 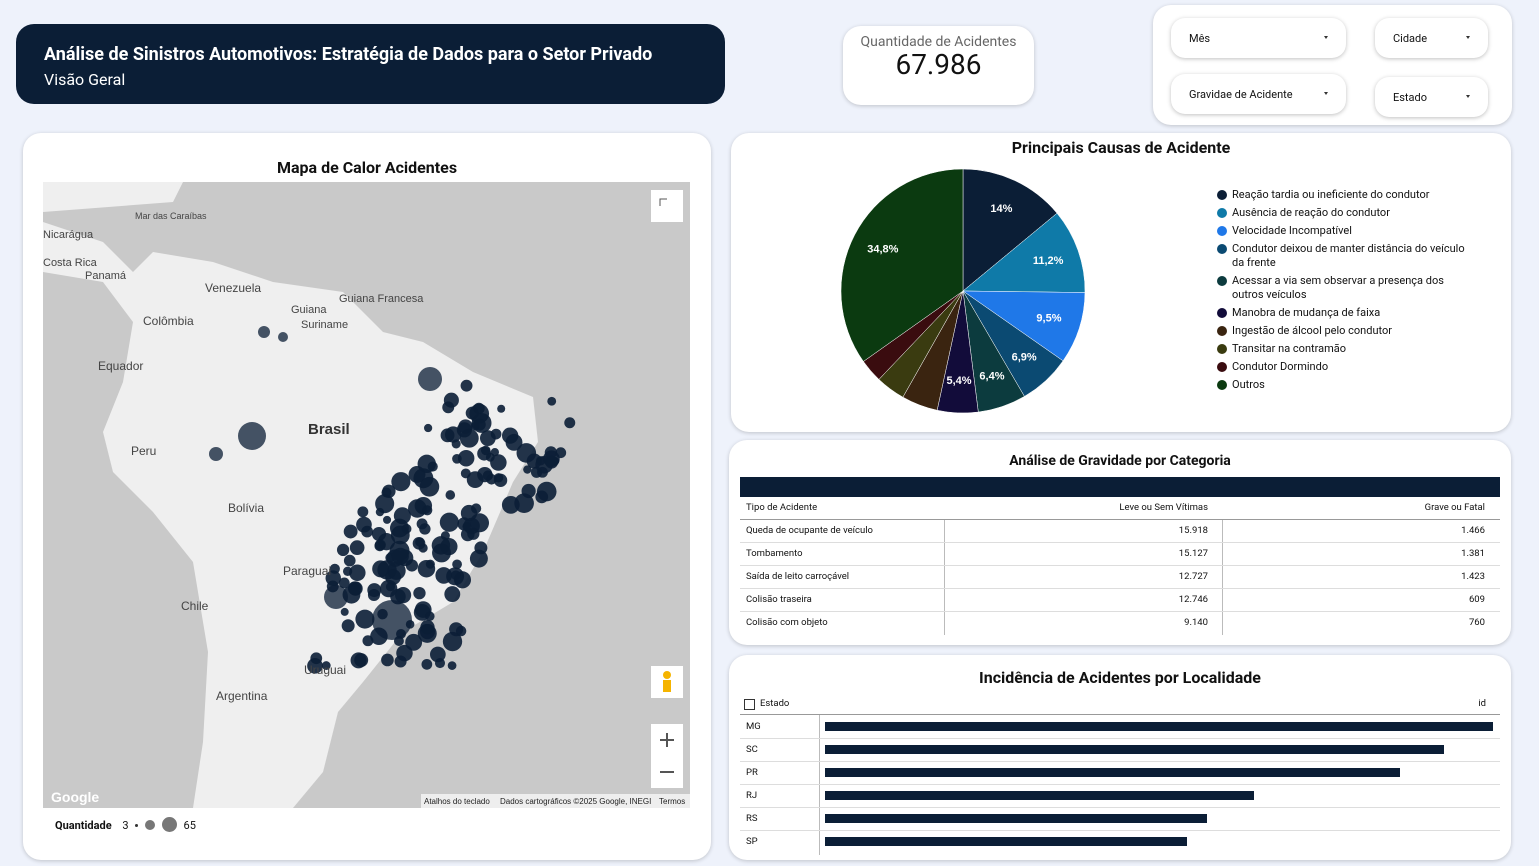 I want to click on map-label: Nicarágua, so click(x=68, y=235).